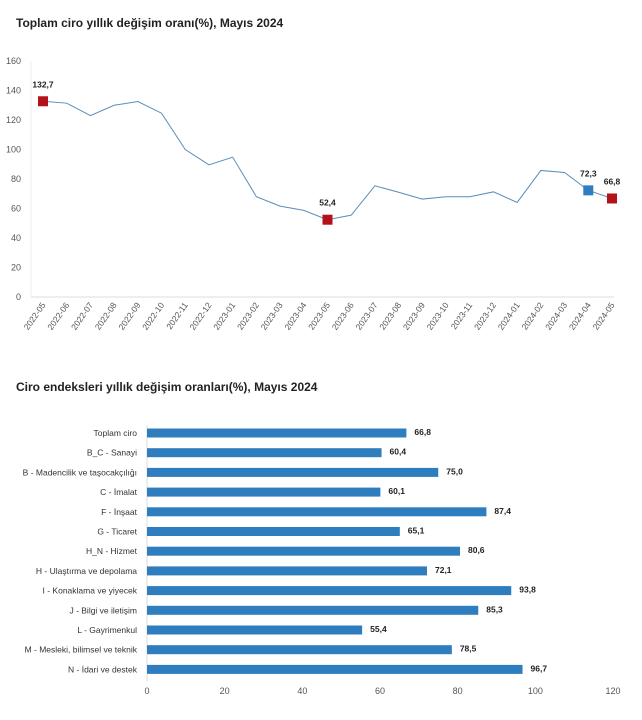 This screenshot has height=720, width=642. What do you see at coordinates (112, 453) in the screenshot?
I see `category-label: B_C - Sanayi` at bounding box center [112, 453].